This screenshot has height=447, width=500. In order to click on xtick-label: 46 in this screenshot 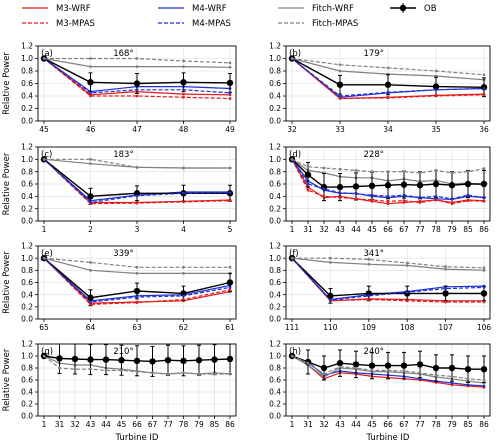, I will do `click(91, 129)`.